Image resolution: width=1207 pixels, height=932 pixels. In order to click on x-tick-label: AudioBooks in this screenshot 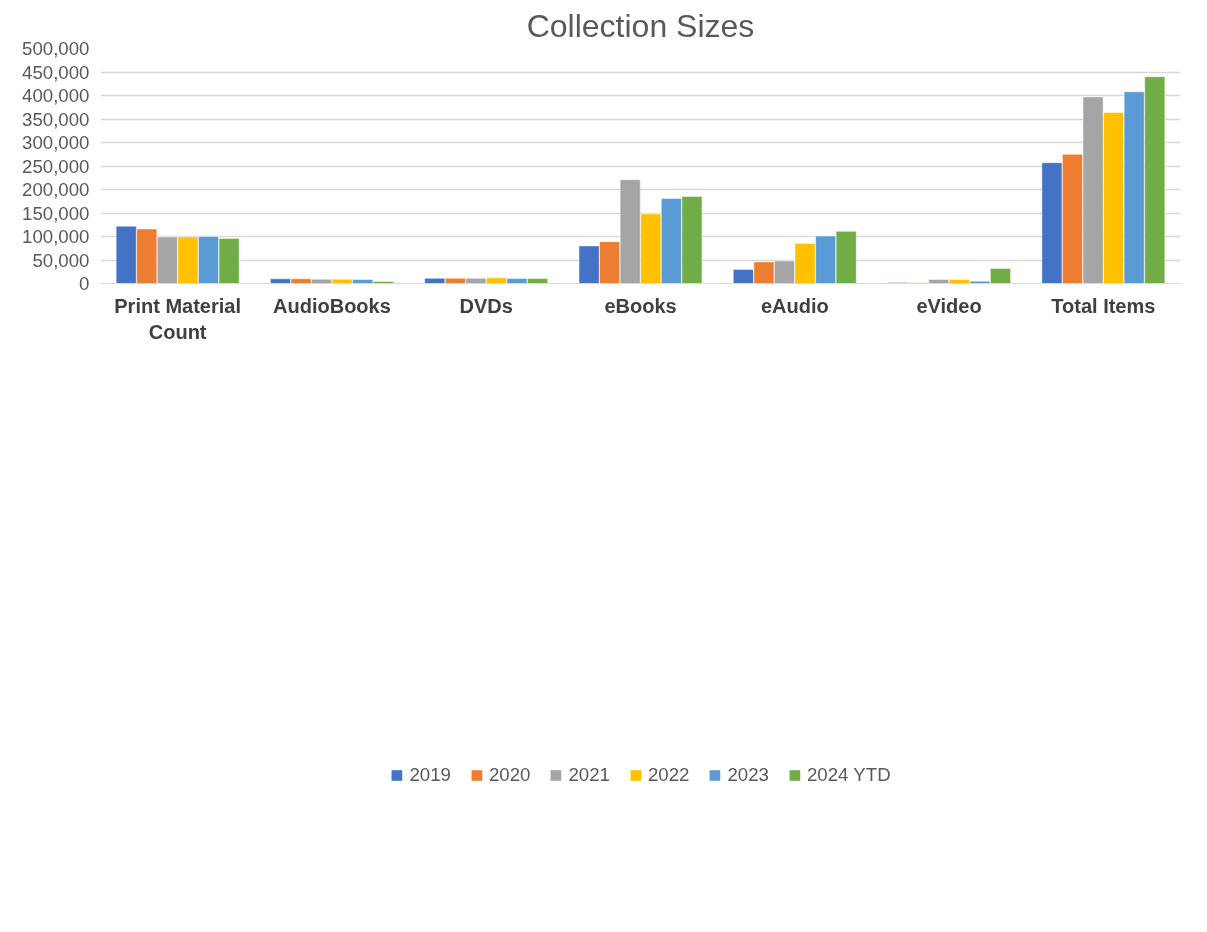, I will do `click(332, 305)`.